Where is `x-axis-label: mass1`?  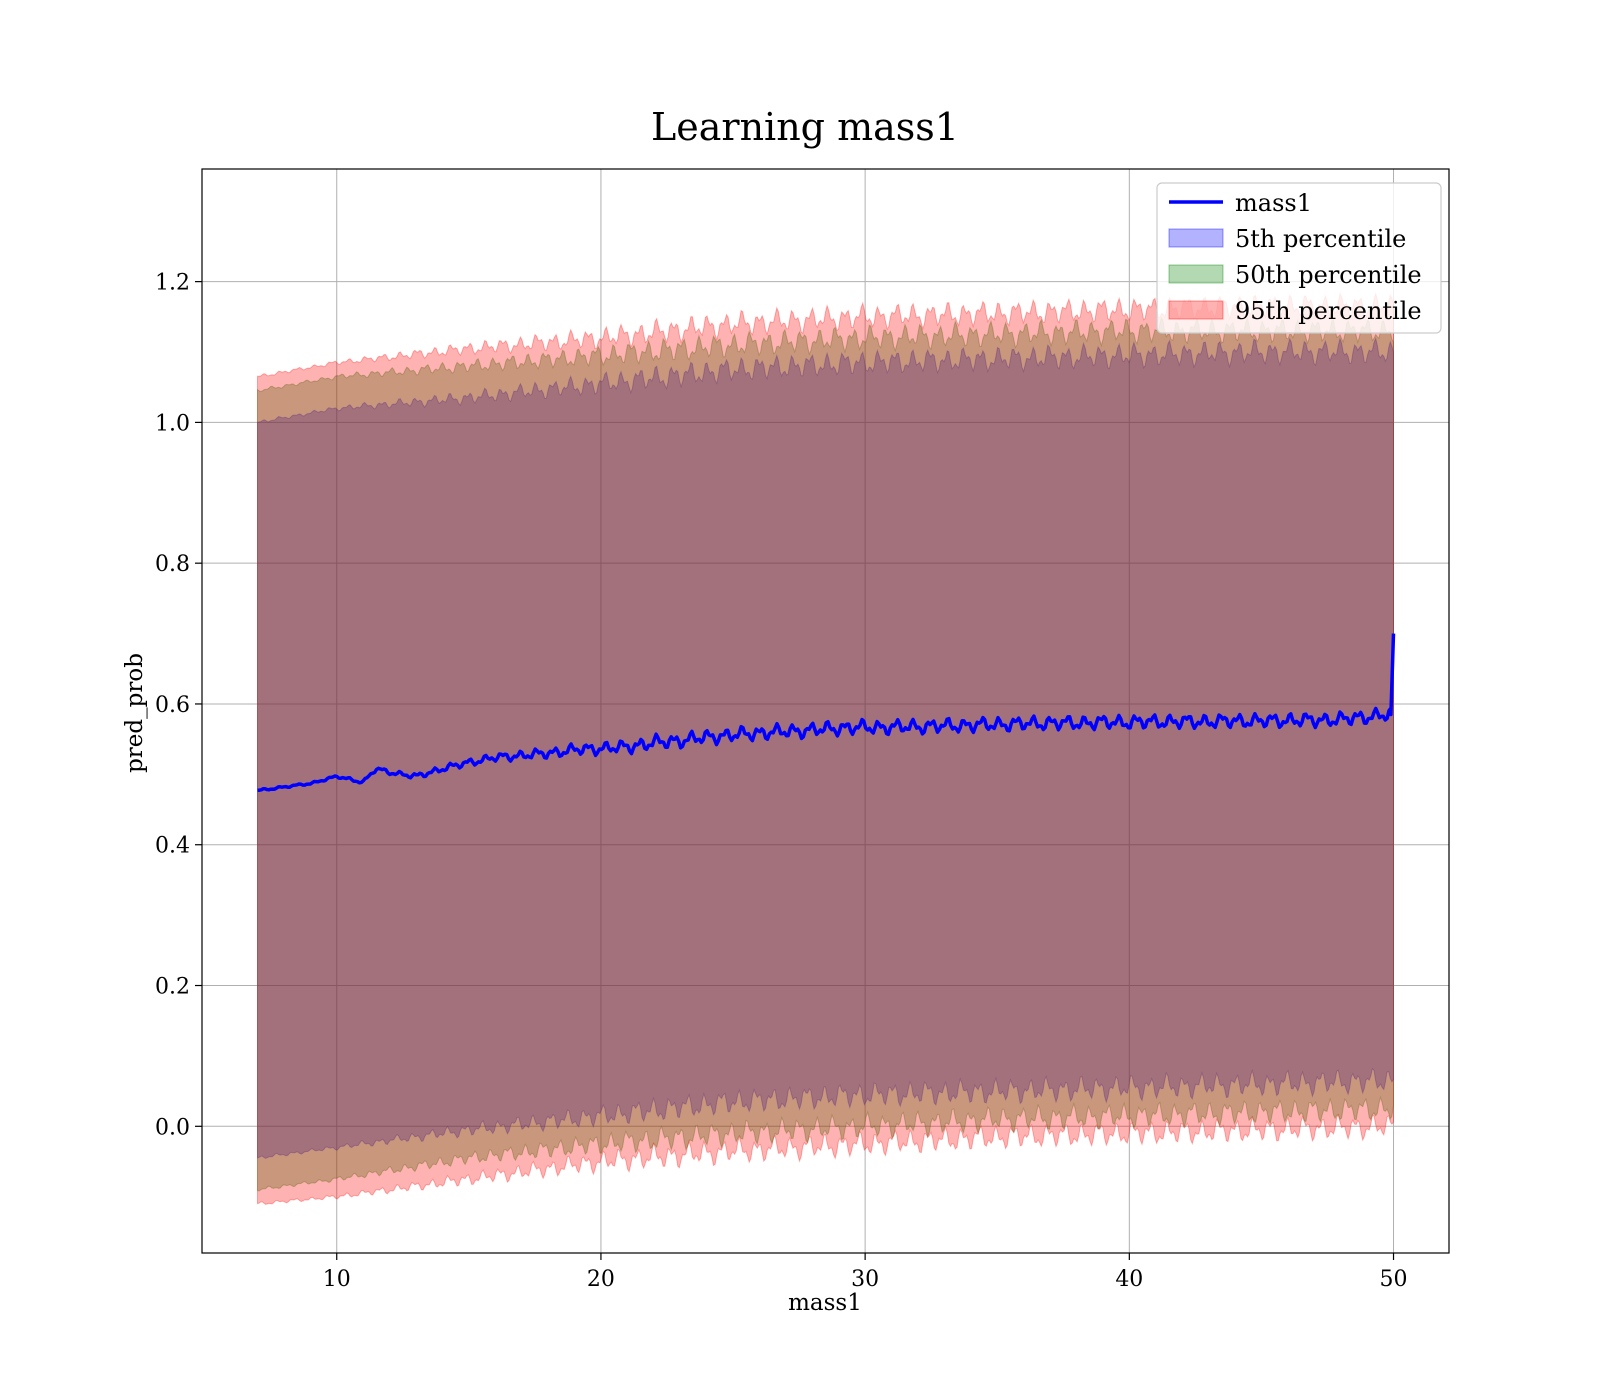 x-axis-label: mass1 is located at coordinates (825, 1303).